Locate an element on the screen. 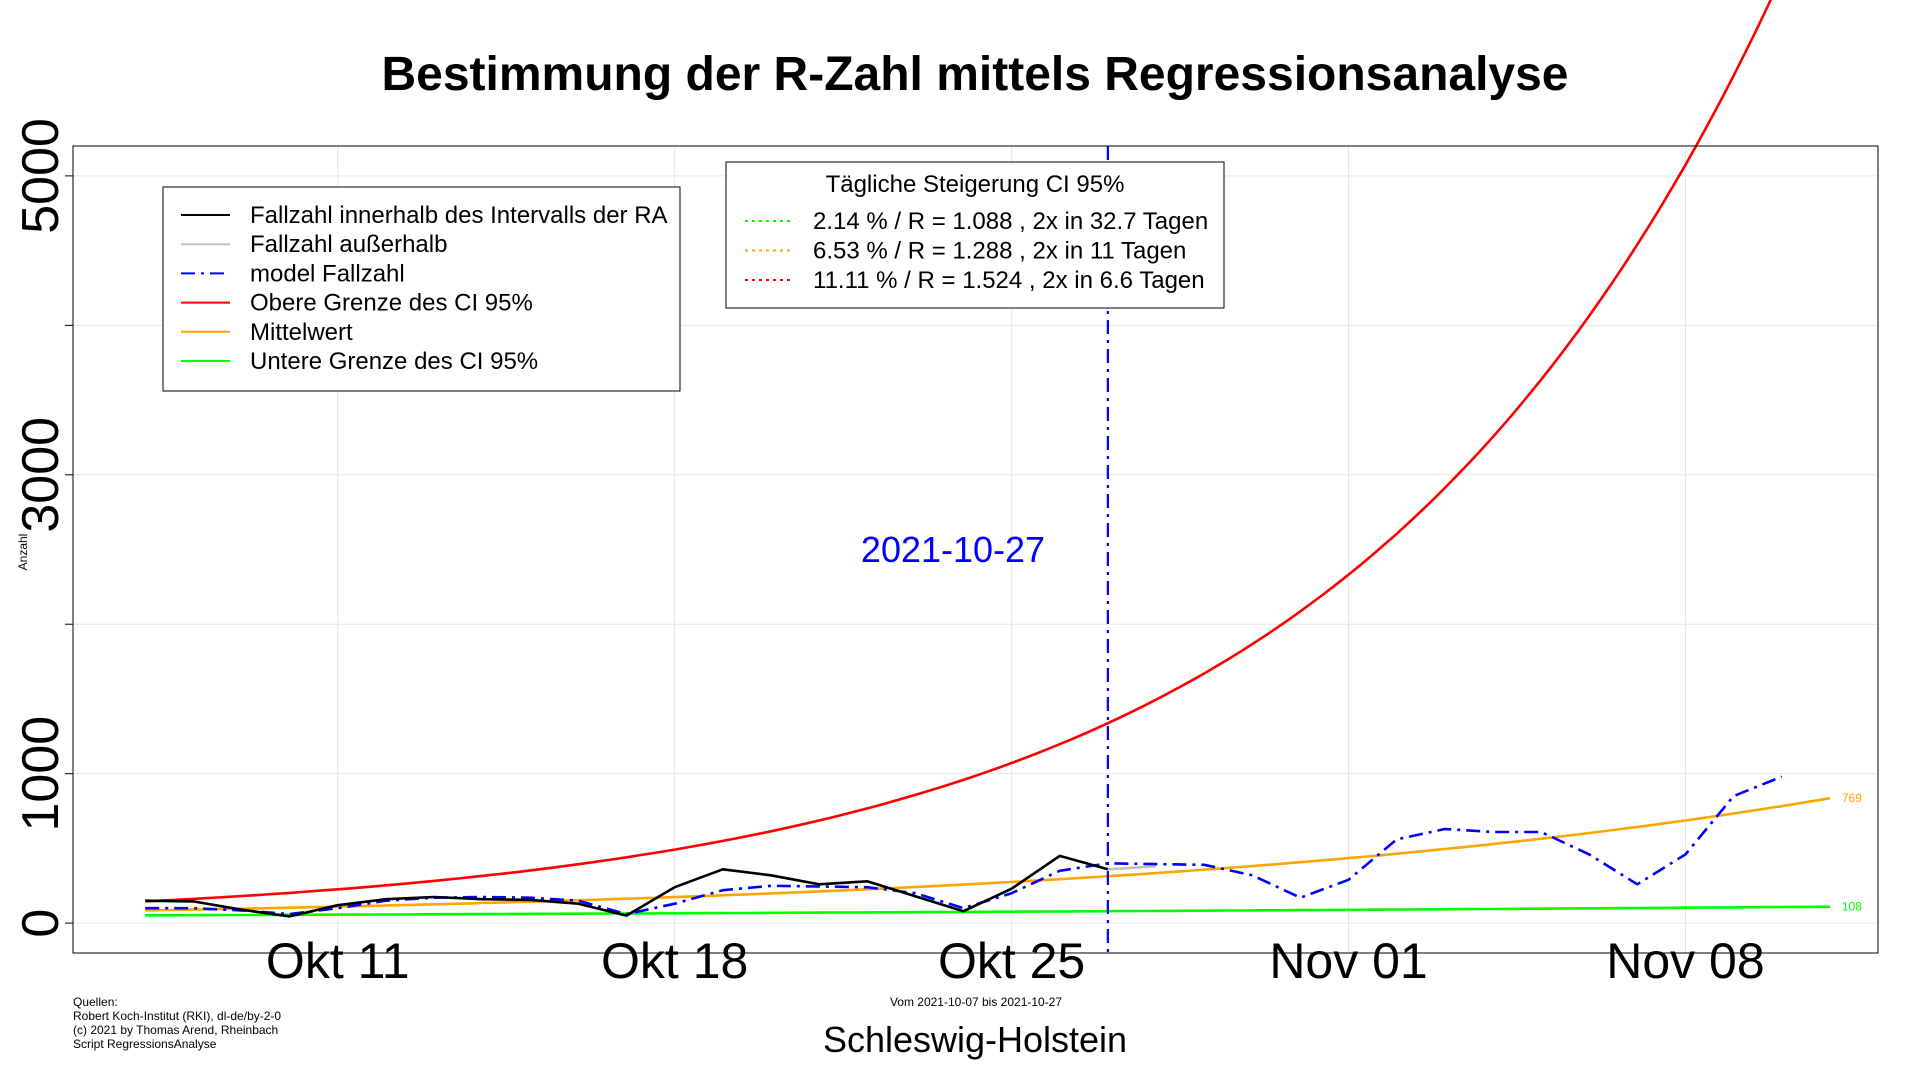 This screenshot has width=1920, height=1080. ci-legend-label: 11.11 % / R = 1.524 , 2x in 6.6 Tagen is located at coordinates (1009, 280).